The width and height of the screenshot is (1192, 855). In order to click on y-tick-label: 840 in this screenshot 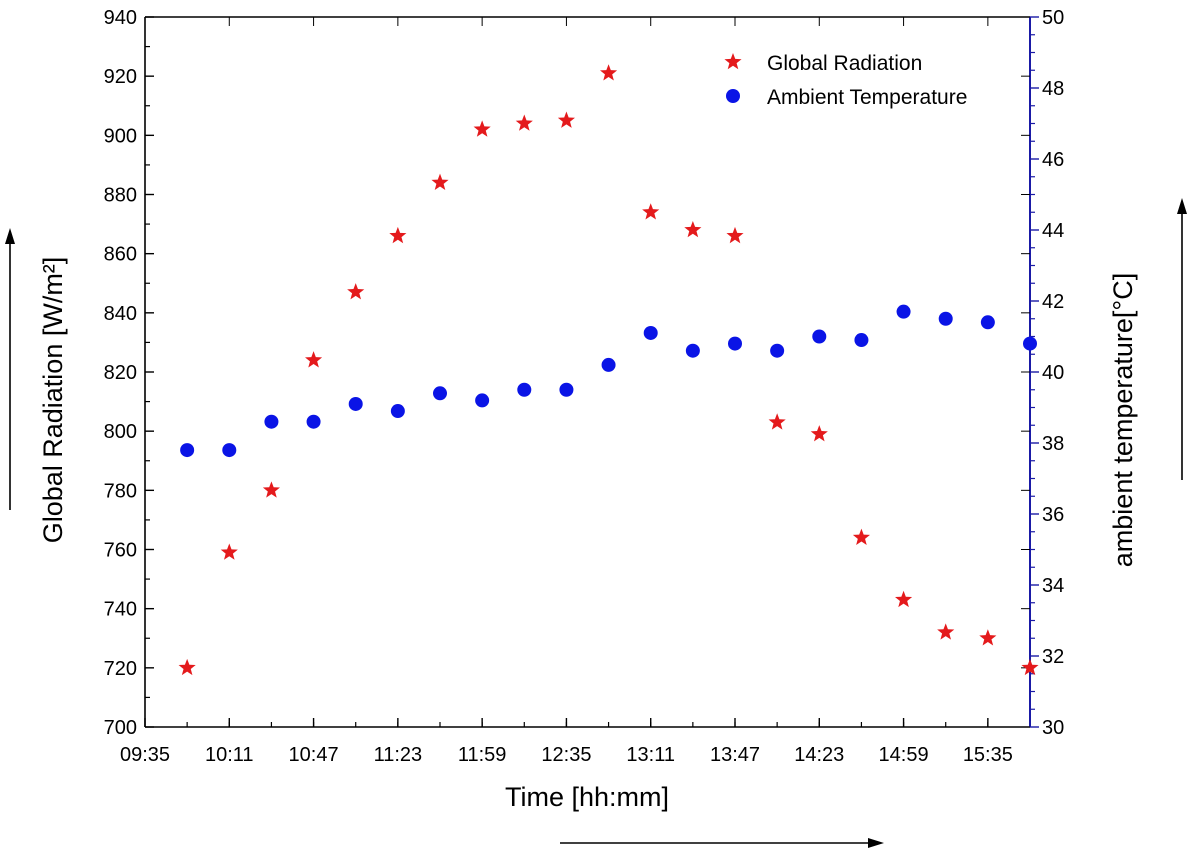, I will do `click(120, 314)`.